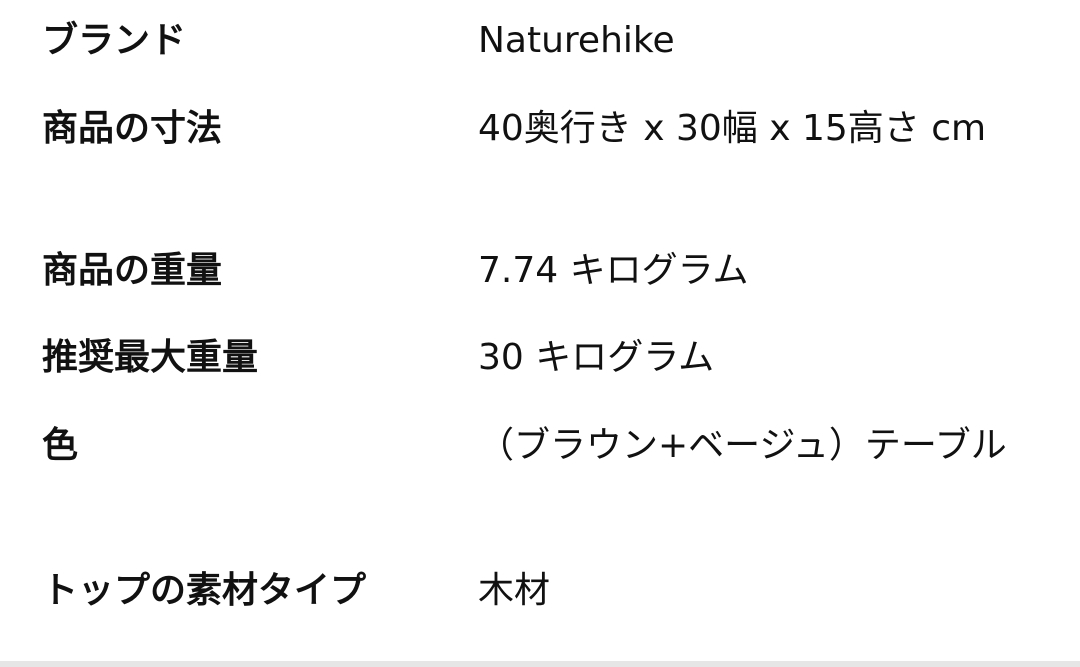 This screenshot has height=667, width=1080. Describe the element at coordinates (613, 270) in the screenshot. I see `spec-value: 7.74 キログラム` at that location.